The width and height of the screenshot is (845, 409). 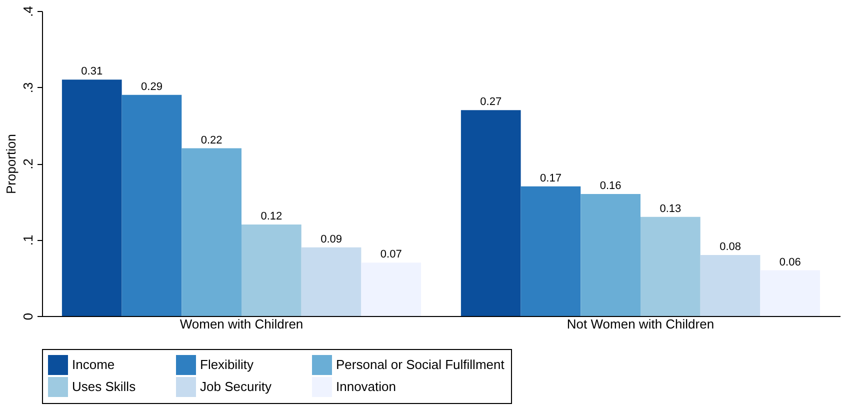 I want to click on data-label: 0.09, so click(x=331, y=239).